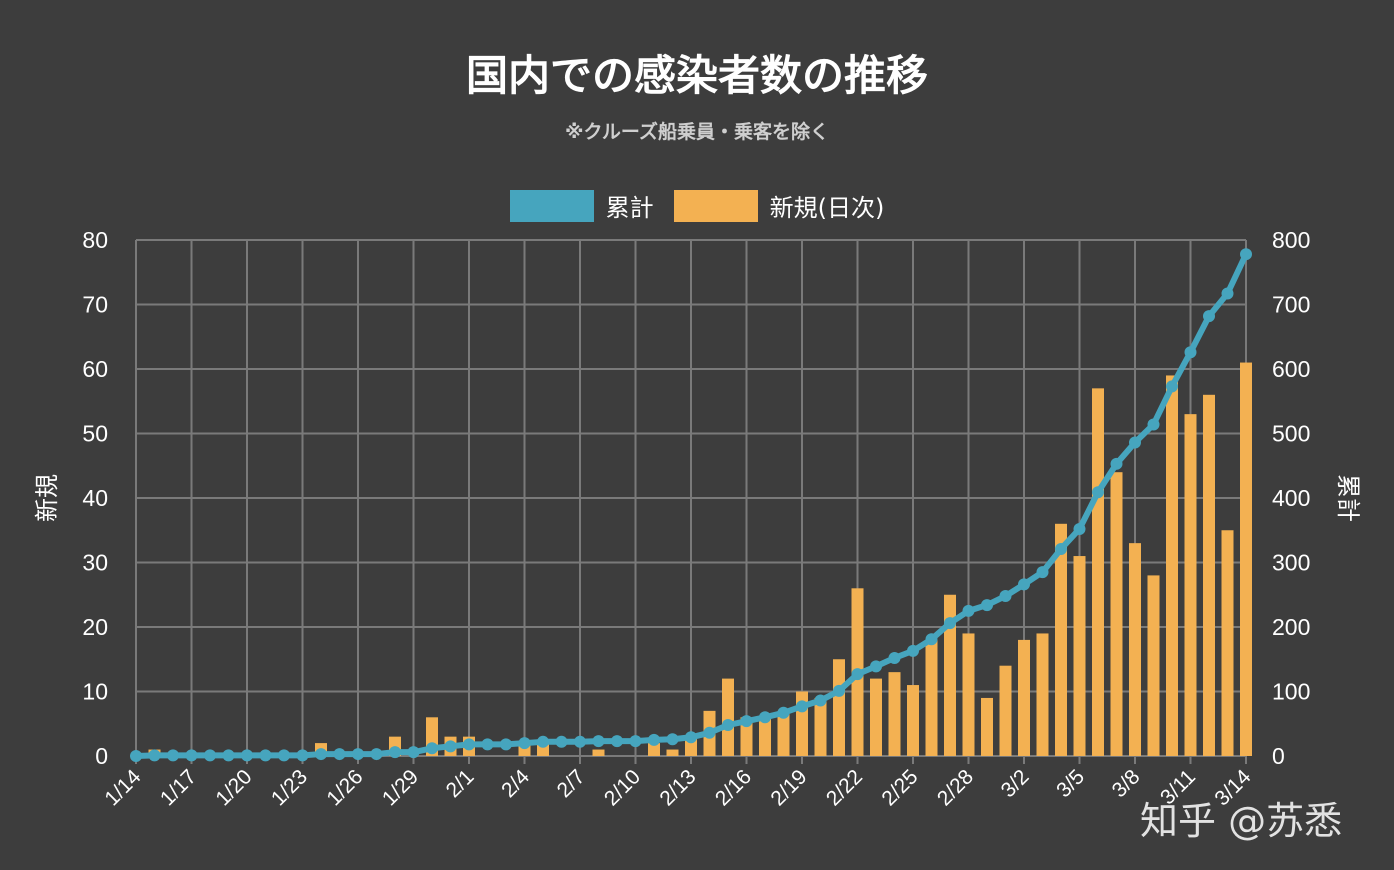  What do you see at coordinates (629, 208) in the screenshot?
I see `legend-label-cumulative: 累計` at bounding box center [629, 208].